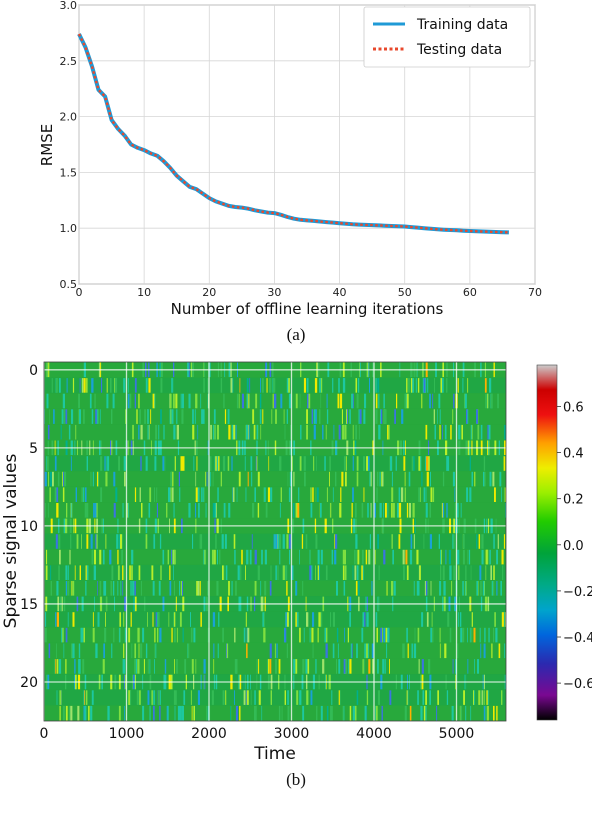 The height and width of the screenshot is (816, 592). What do you see at coordinates (274, 292) in the screenshot?
I see `x-tick-label: 30` at bounding box center [274, 292].